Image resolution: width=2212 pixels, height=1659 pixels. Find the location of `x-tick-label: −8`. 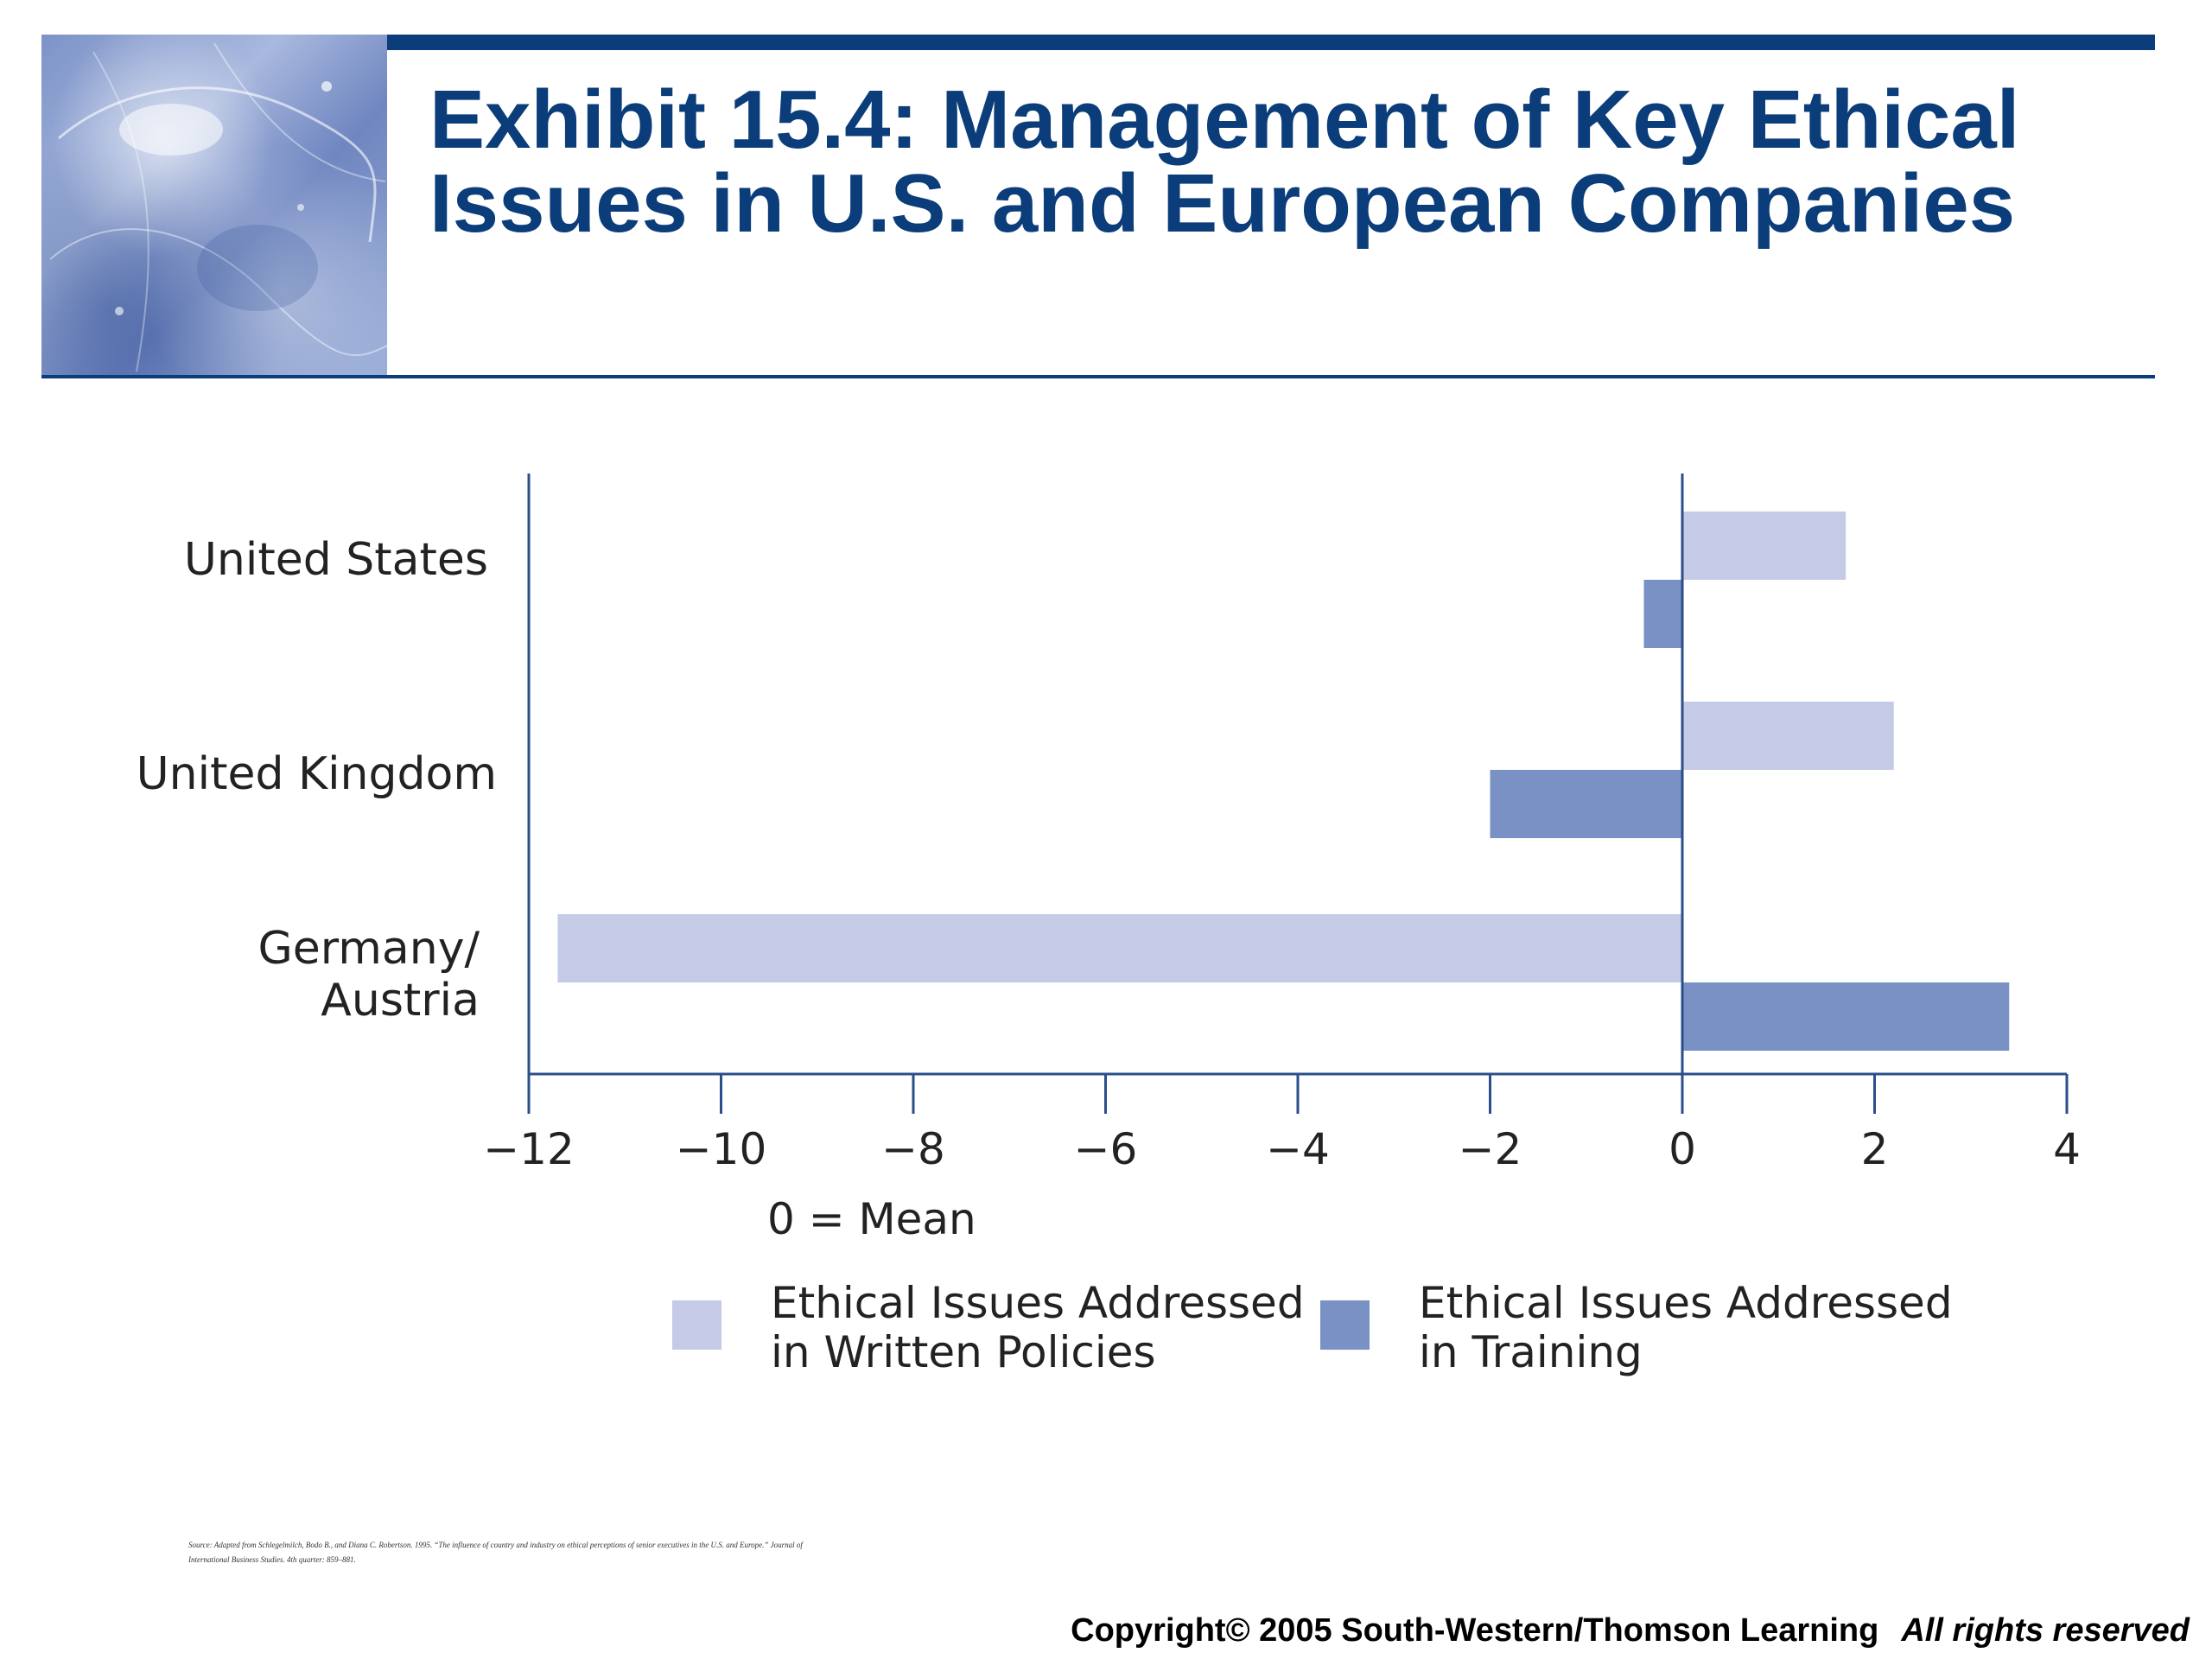

x-tick-label: −8 is located at coordinates (913, 1149).